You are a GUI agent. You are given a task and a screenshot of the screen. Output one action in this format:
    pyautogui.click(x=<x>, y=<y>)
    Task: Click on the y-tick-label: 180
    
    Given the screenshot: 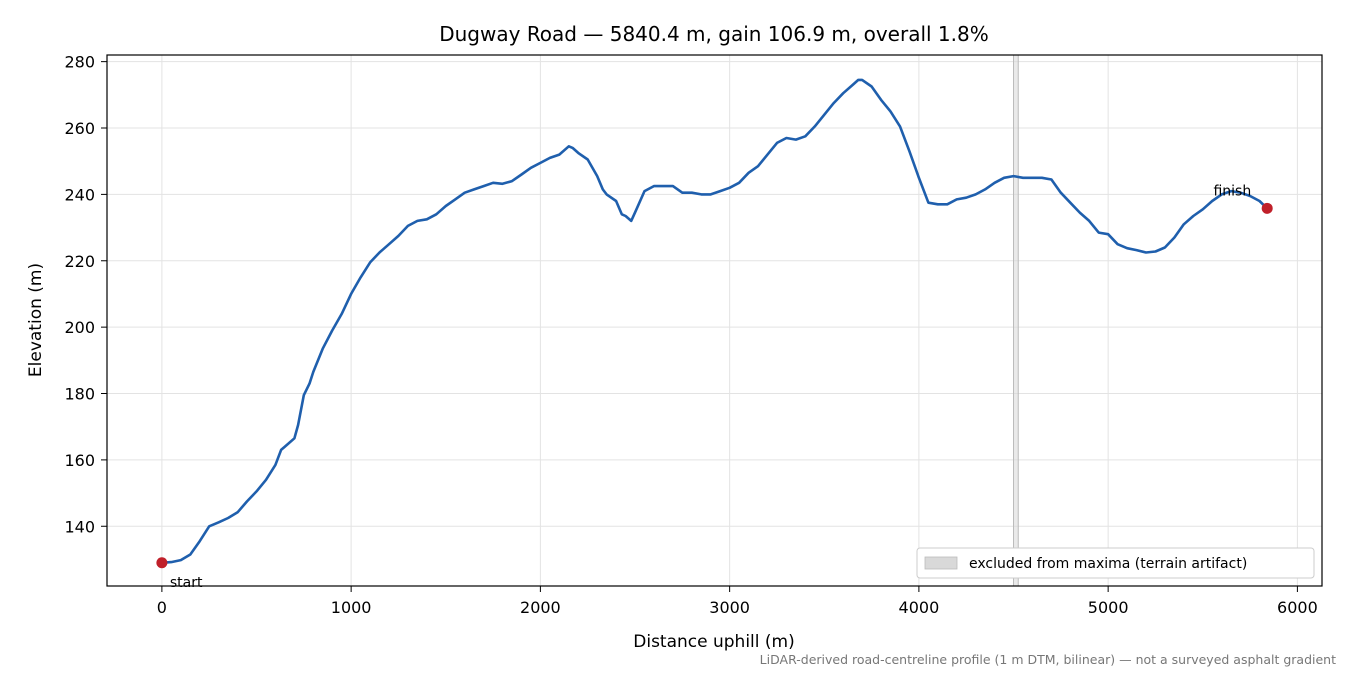 What is the action you would take?
    pyautogui.click(x=79, y=394)
    